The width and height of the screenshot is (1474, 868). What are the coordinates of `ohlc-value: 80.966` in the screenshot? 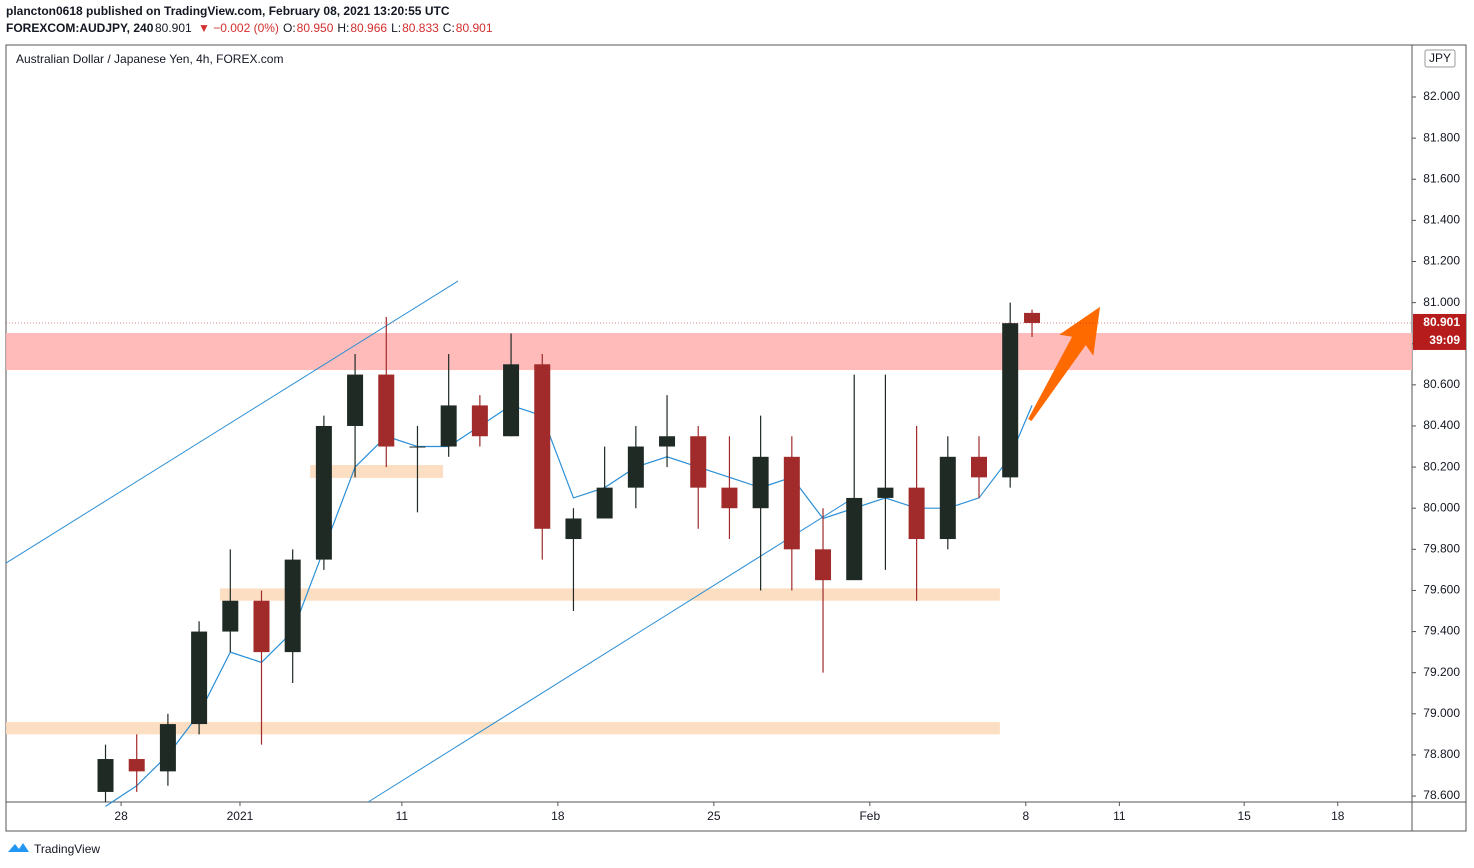 It's located at (368, 28).